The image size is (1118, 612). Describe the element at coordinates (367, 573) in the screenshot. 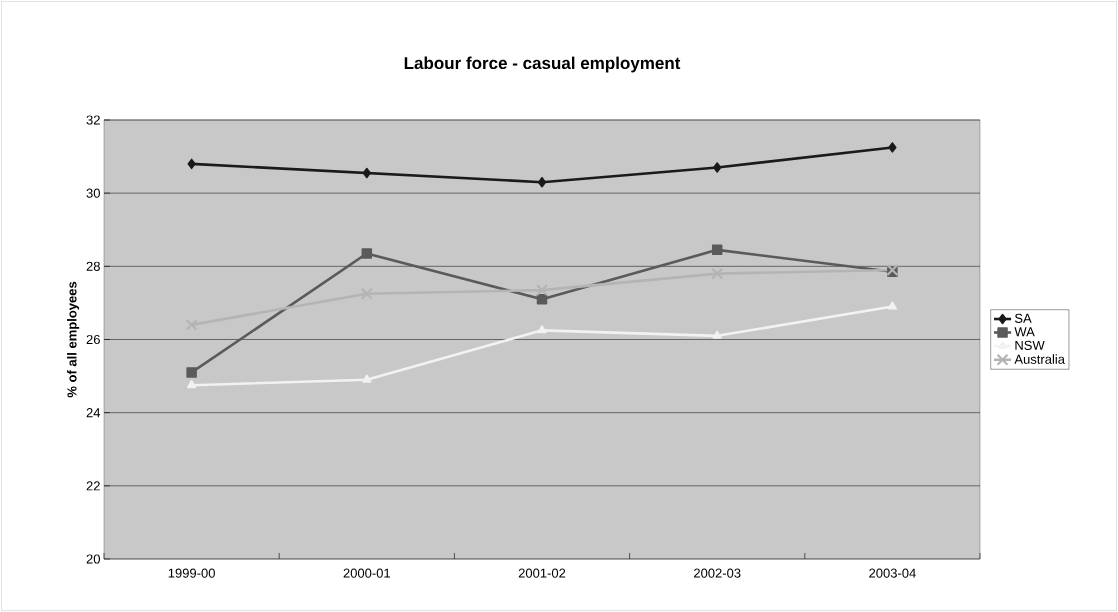

I see `x-tick-label: 2000-01` at that location.